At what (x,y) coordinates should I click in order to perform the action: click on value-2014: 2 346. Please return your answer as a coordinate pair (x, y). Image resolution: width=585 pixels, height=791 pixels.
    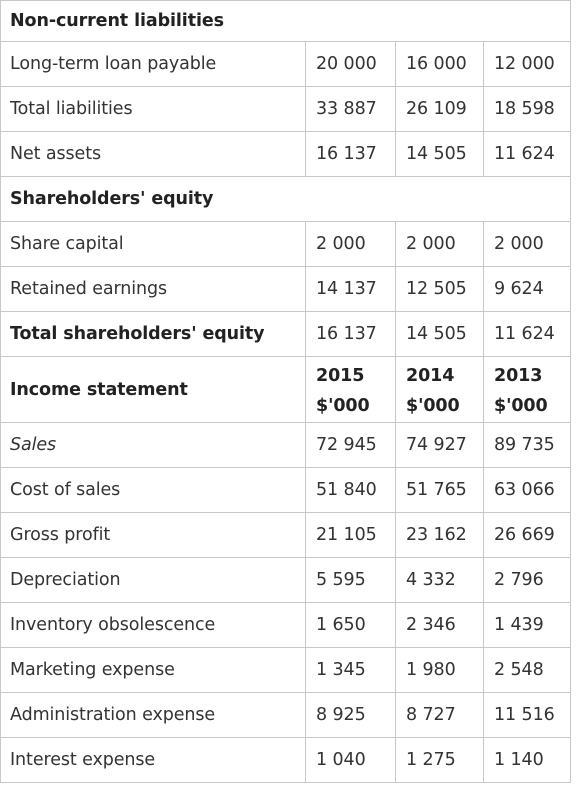
    Looking at the image, I should click on (439, 625).